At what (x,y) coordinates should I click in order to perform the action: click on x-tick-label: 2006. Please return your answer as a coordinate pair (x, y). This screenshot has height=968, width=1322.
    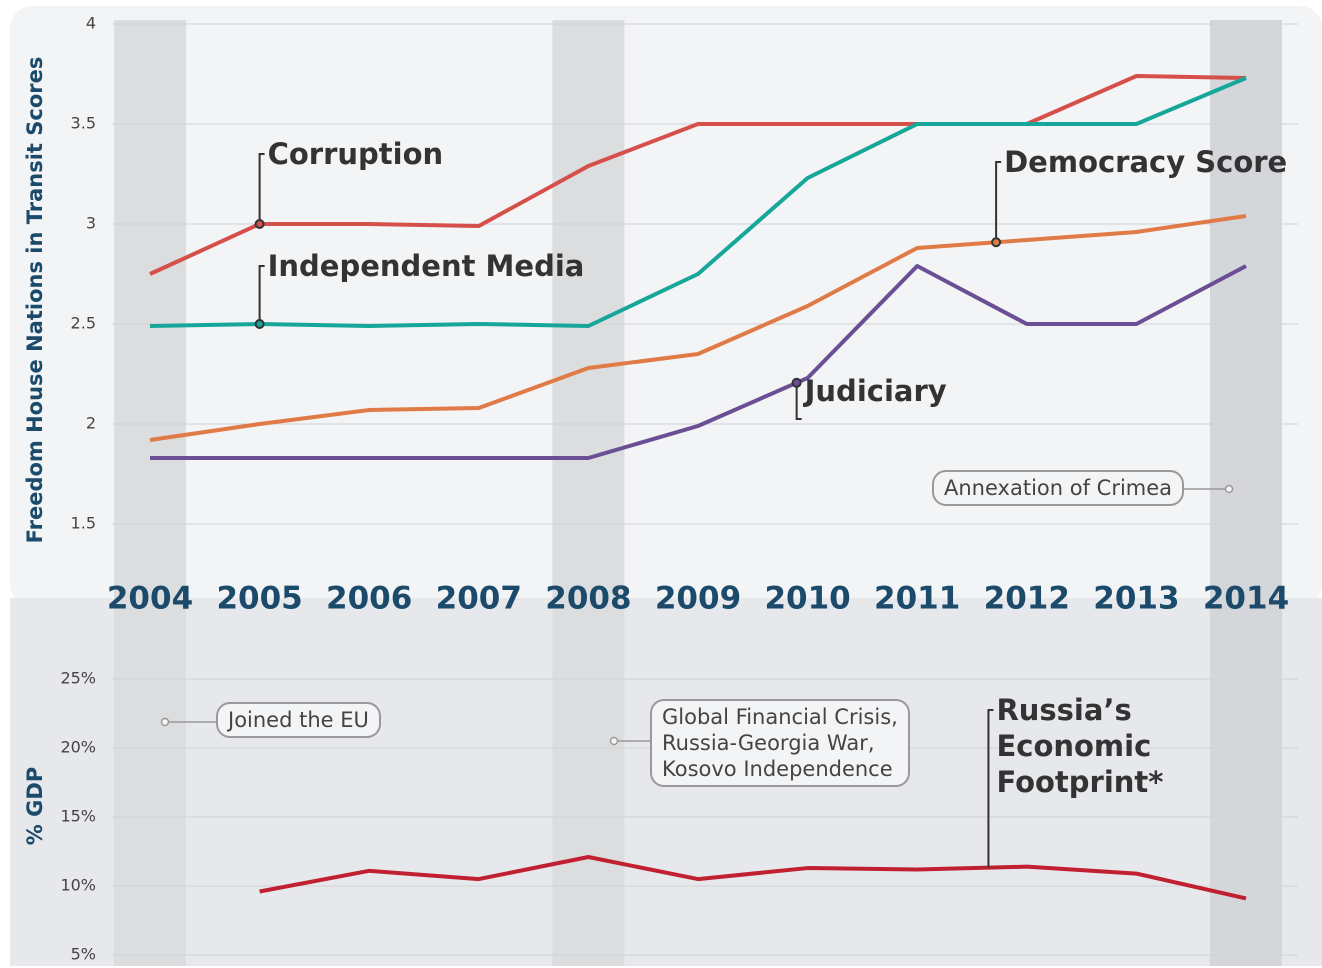
    Looking at the image, I should click on (369, 599).